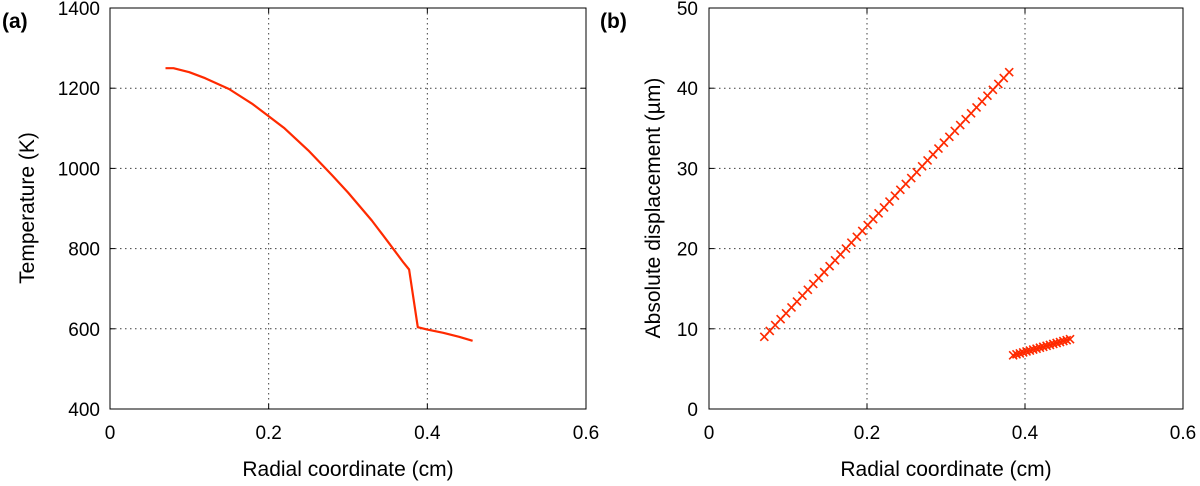  Describe the element at coordinates (687, 169) in the screenshot. I see `panel-b-ytick-label: 30` at that location.